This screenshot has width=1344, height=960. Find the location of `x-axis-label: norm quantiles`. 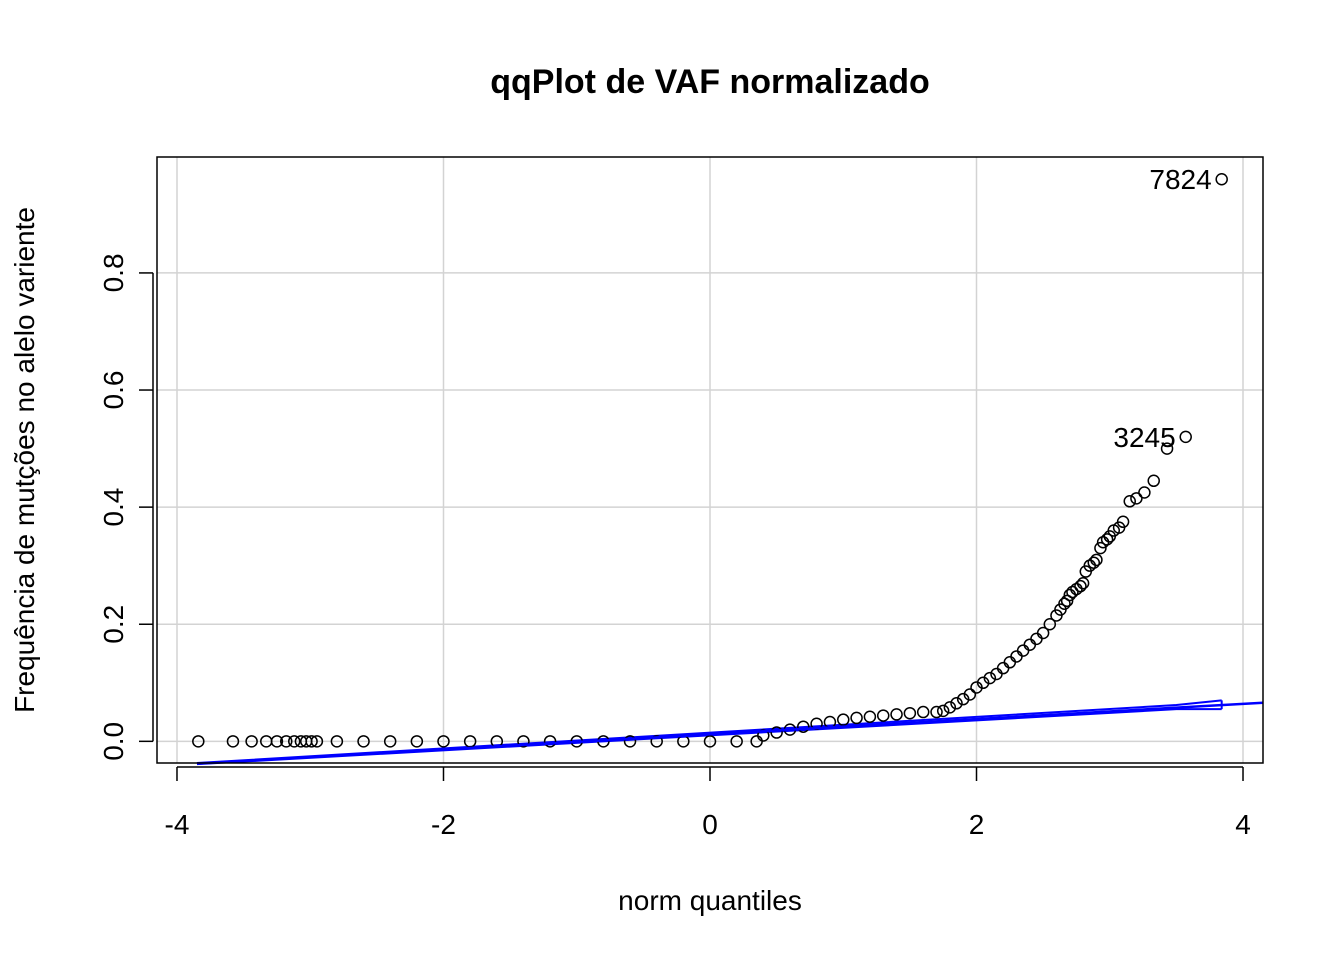

x-axis-label: norm quantiles is located at coordinates (710, 900).